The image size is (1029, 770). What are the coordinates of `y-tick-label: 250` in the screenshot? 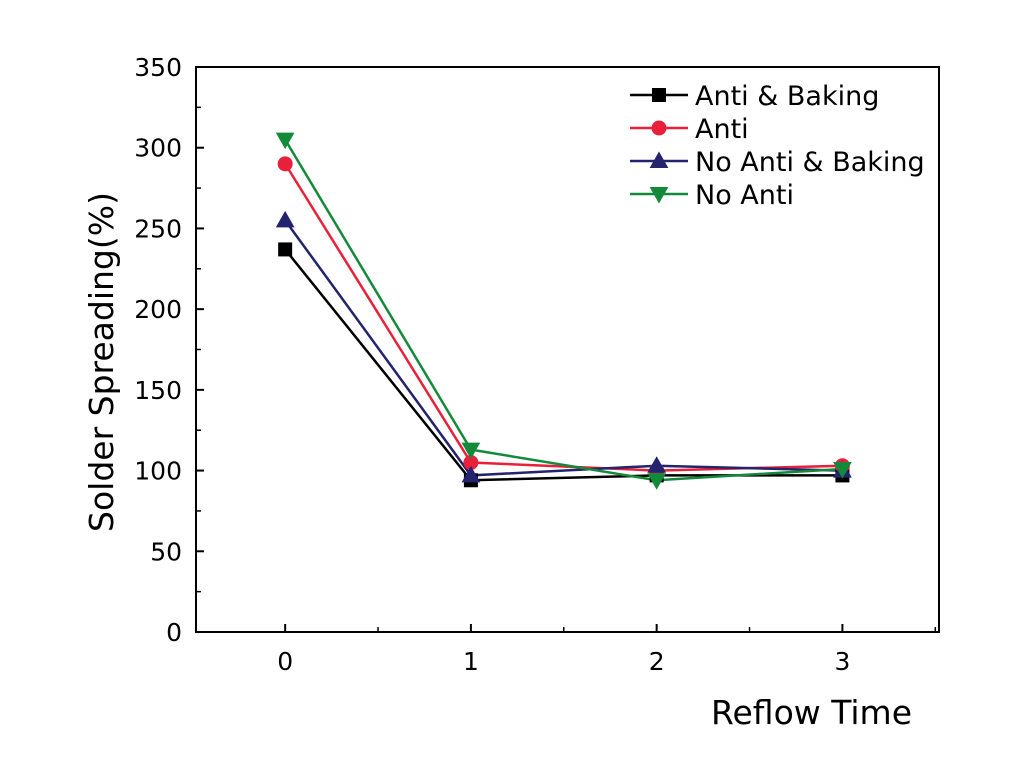 It's located at (158, 228).